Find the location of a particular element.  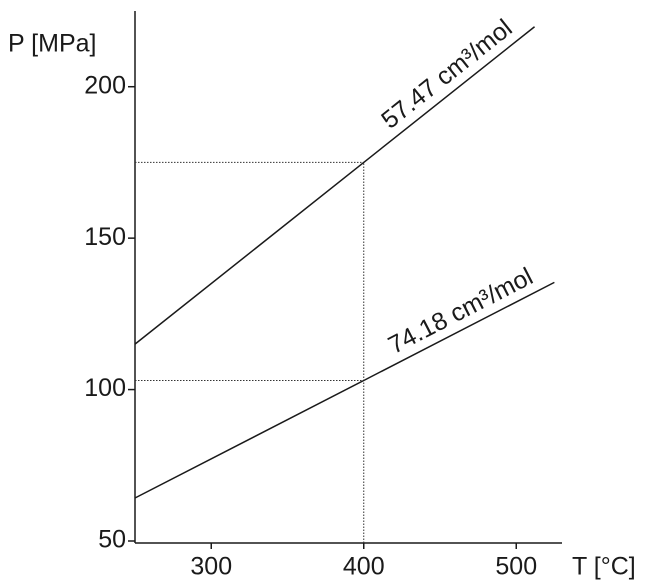

y-tick-label: 100 is located at coordinates (105, 388).